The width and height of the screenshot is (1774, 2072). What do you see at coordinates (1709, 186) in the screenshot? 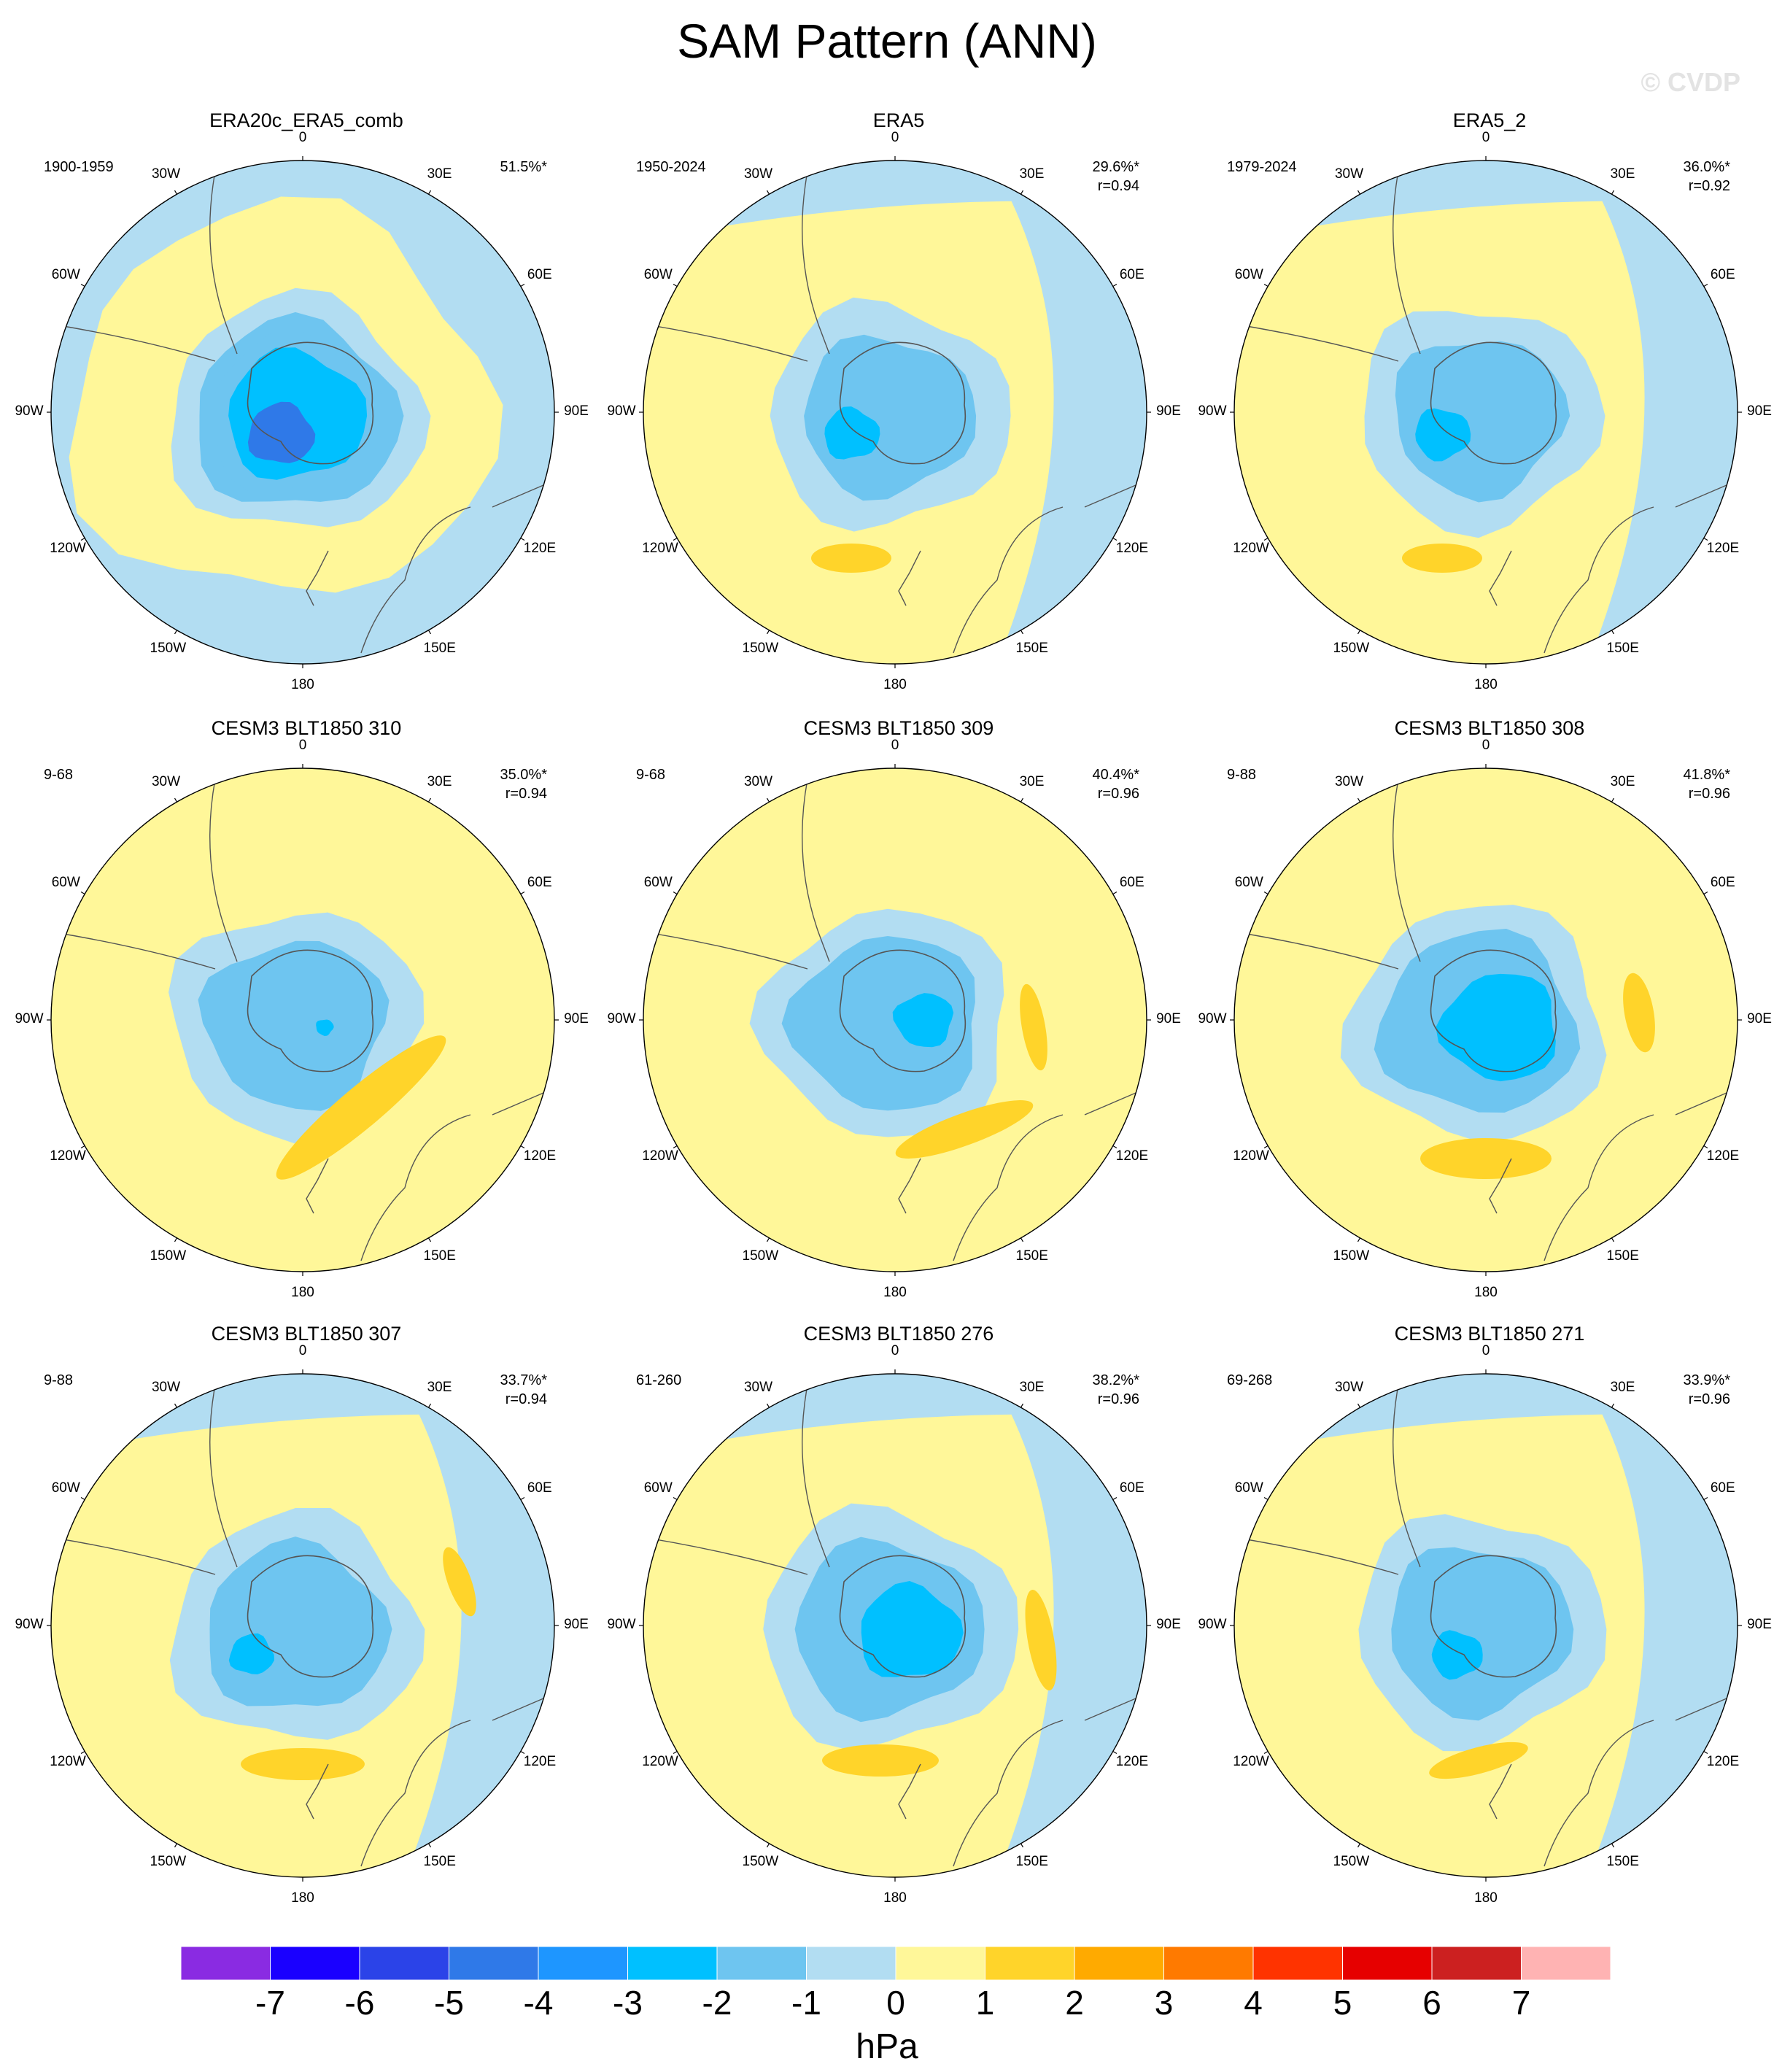
I see `pattern-correlation: r=0.92` at bounding box center [1709, 186].